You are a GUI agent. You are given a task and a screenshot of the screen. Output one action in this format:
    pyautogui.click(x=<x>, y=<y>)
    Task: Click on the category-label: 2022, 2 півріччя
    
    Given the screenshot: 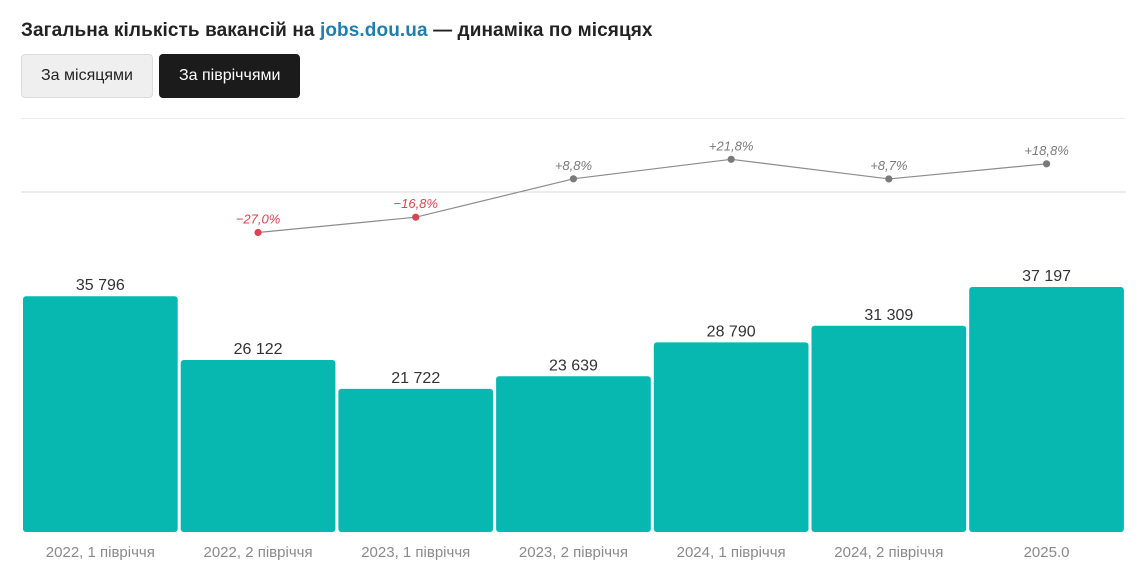 What is the action you would take?
    pyautogui.click(x=258, y=552)
    